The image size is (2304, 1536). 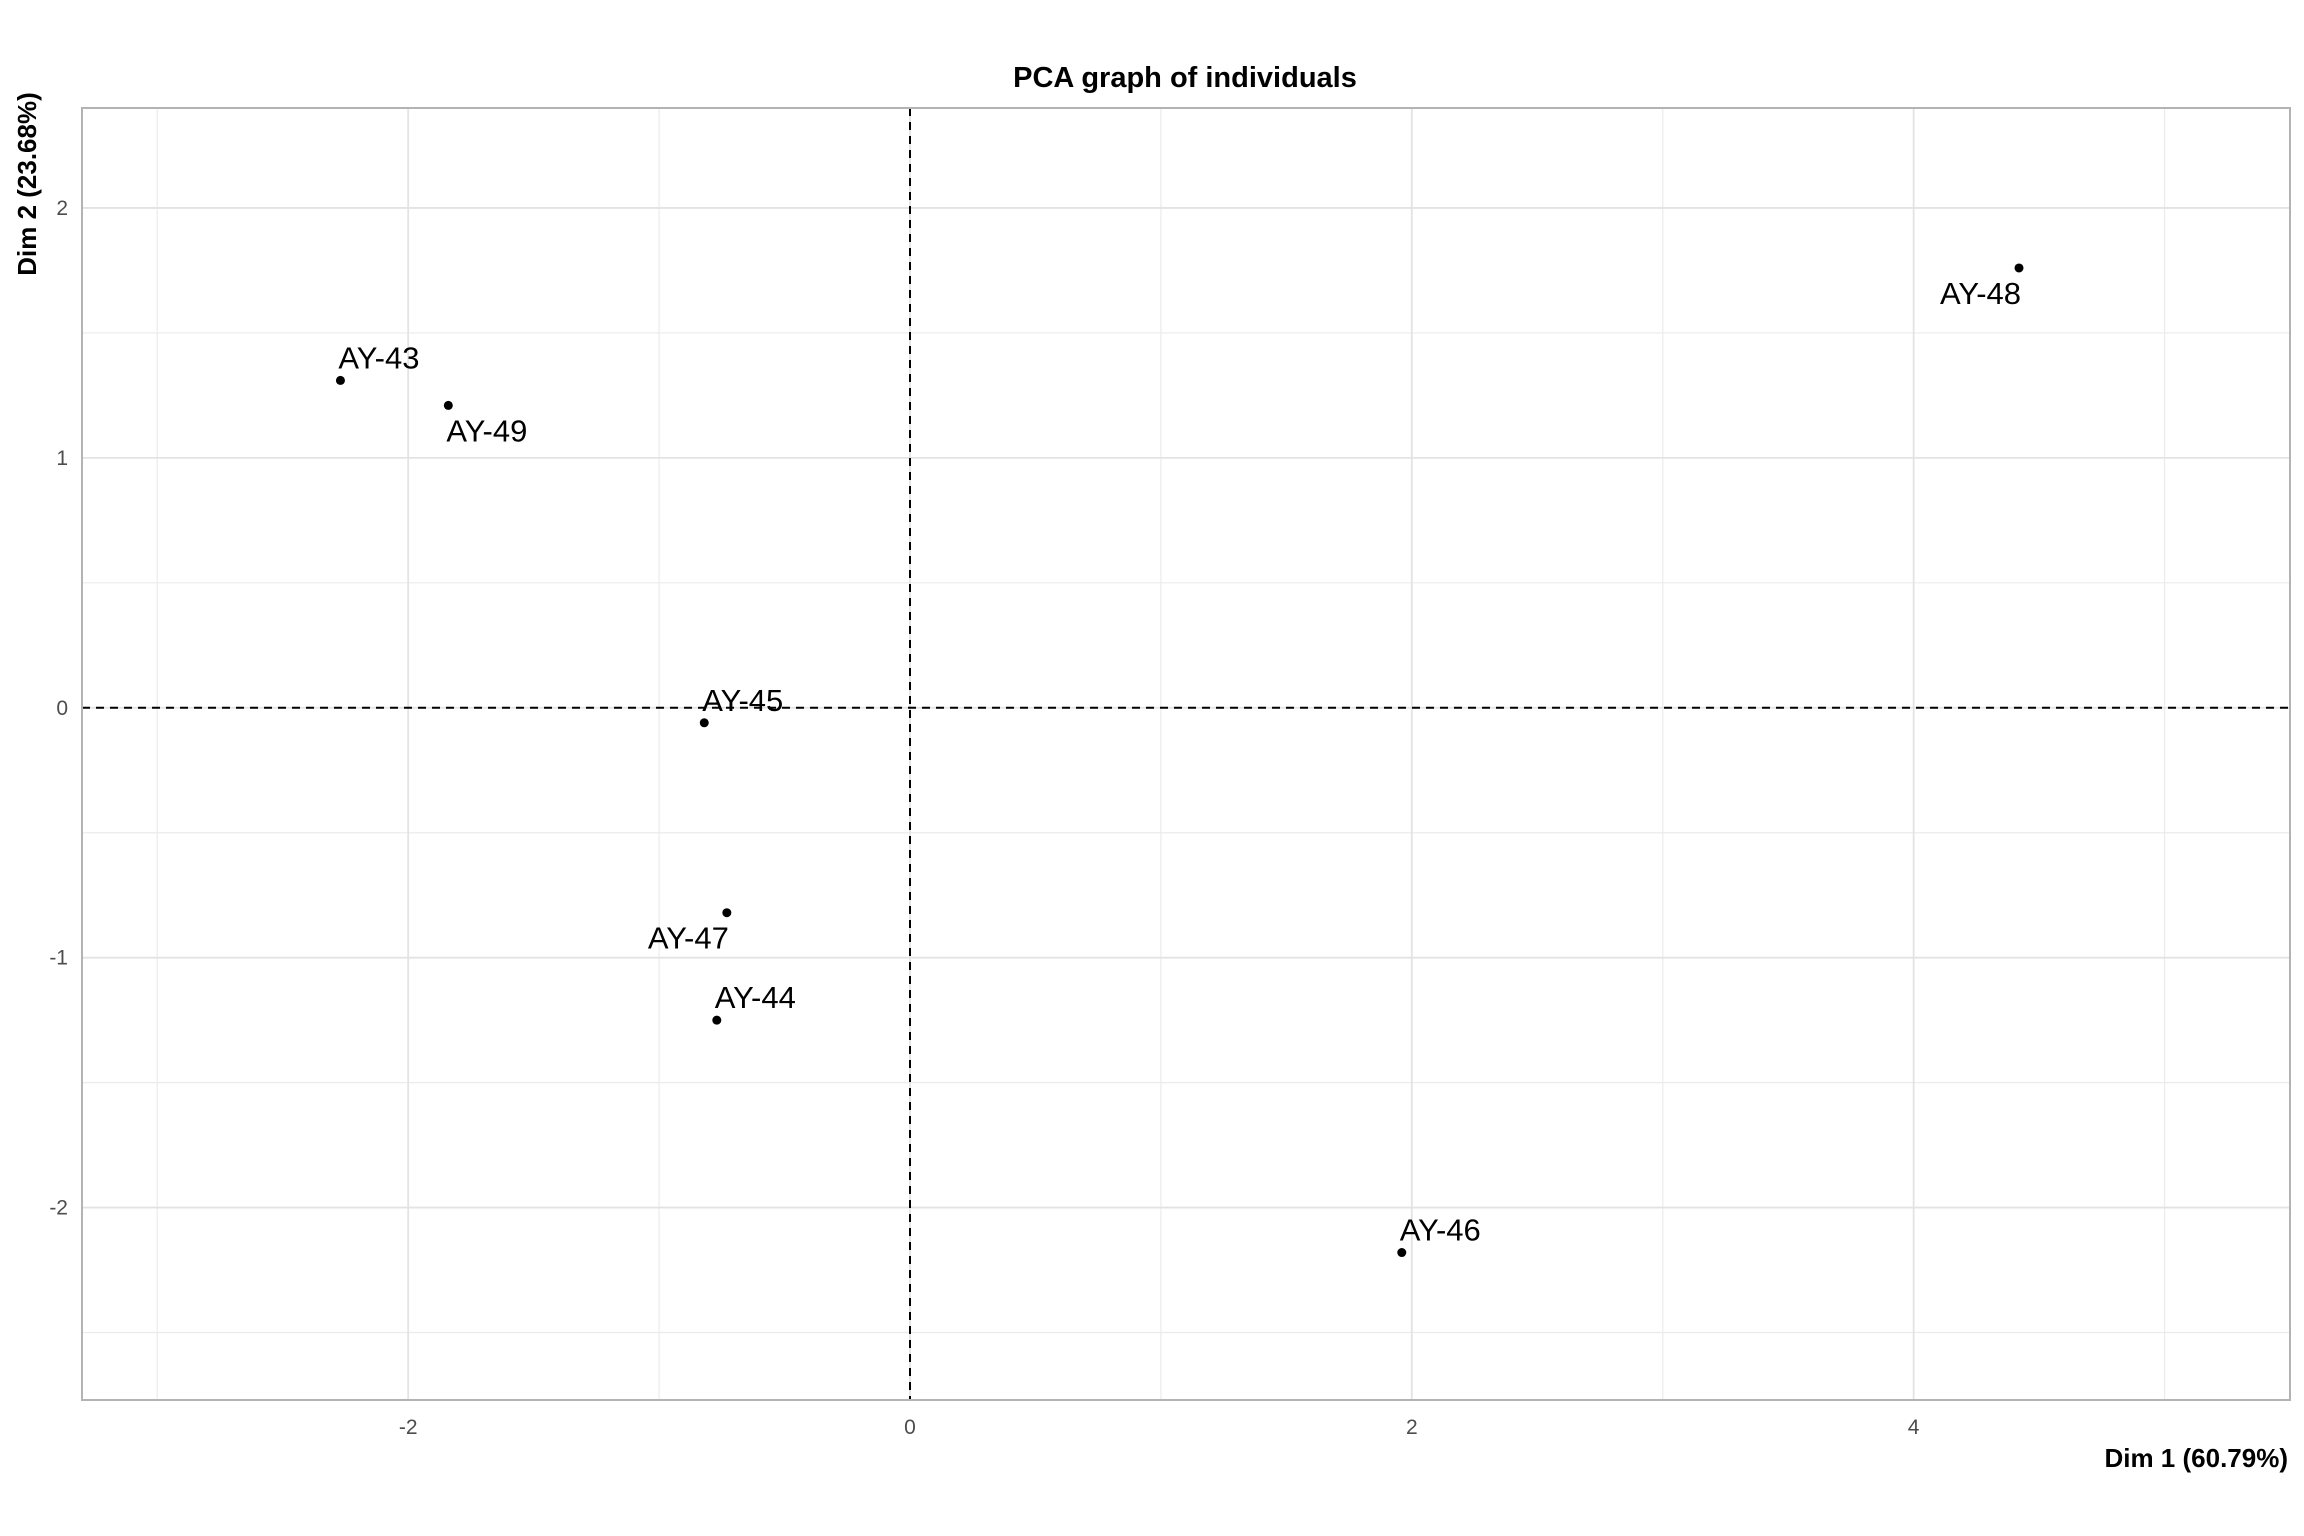 I want to click on data-point-label: AY-47, so click(x=688, y=938).